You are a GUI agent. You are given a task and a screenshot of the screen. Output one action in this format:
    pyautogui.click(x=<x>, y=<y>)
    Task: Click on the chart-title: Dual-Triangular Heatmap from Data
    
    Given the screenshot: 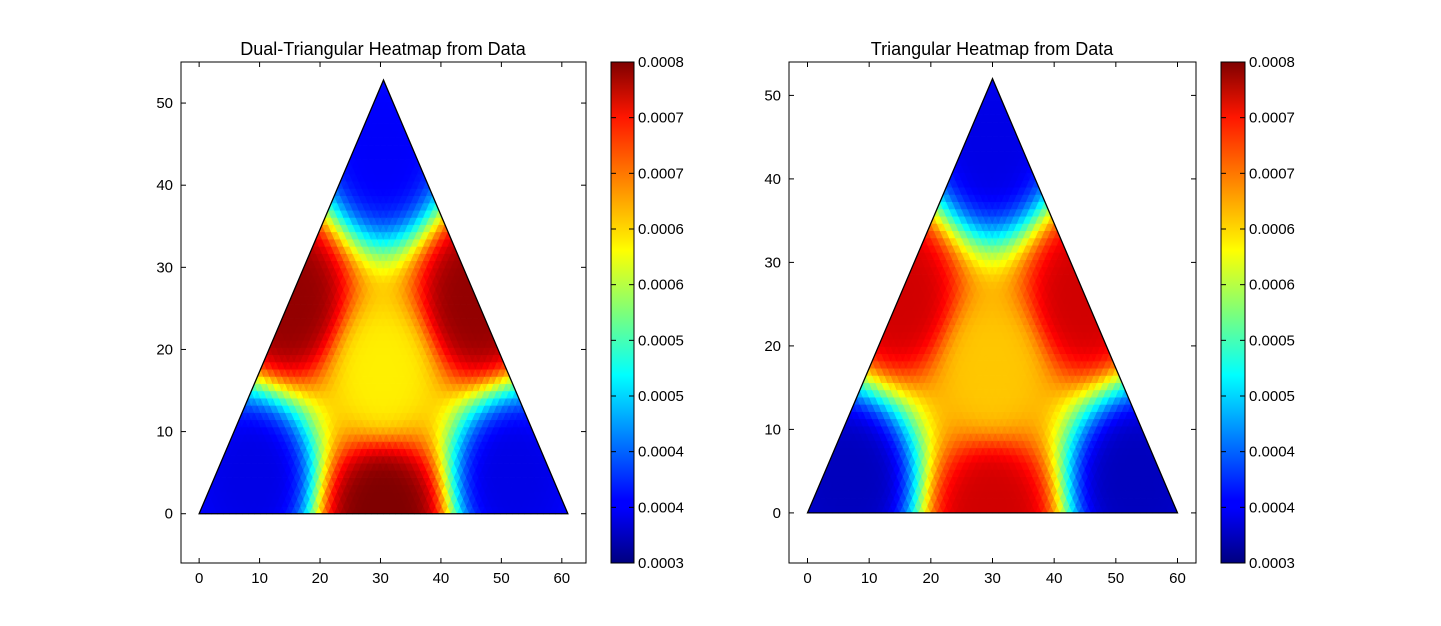 What is the action you would take?
    pyautogui.click(x=383, y=49)
    